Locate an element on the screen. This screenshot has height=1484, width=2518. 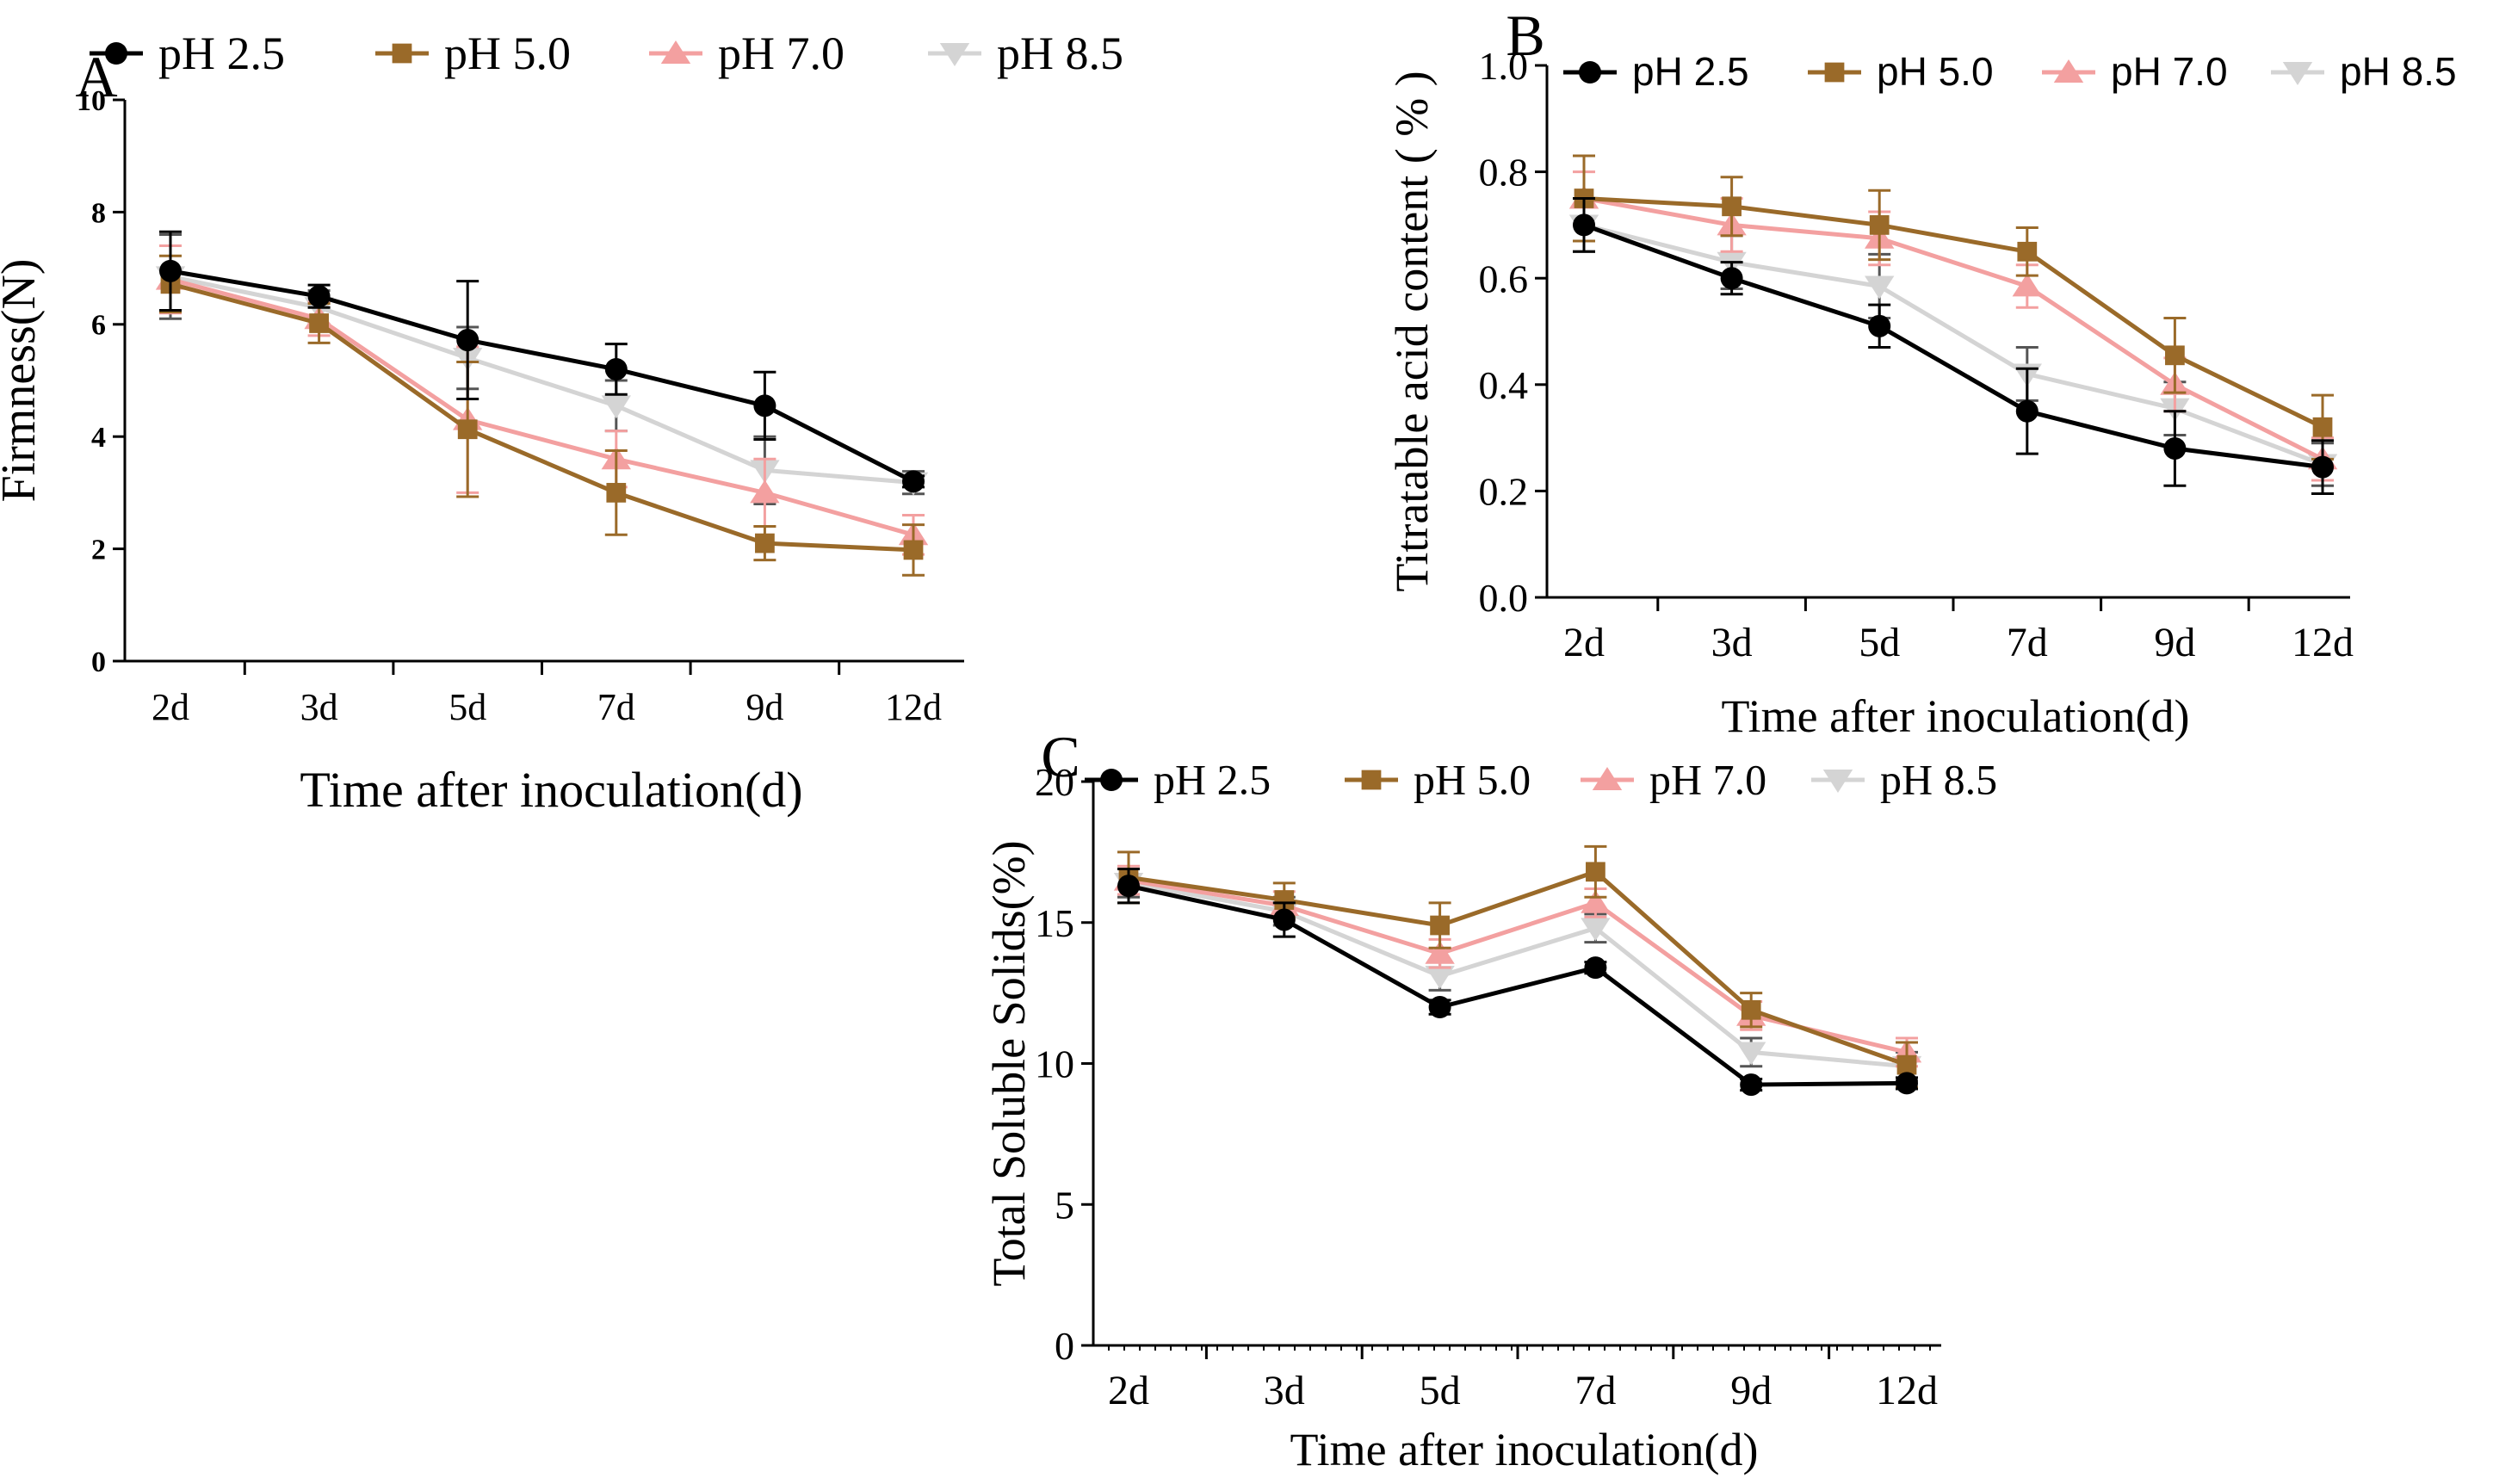
panel-label: A is located at coordinates (96, 76).